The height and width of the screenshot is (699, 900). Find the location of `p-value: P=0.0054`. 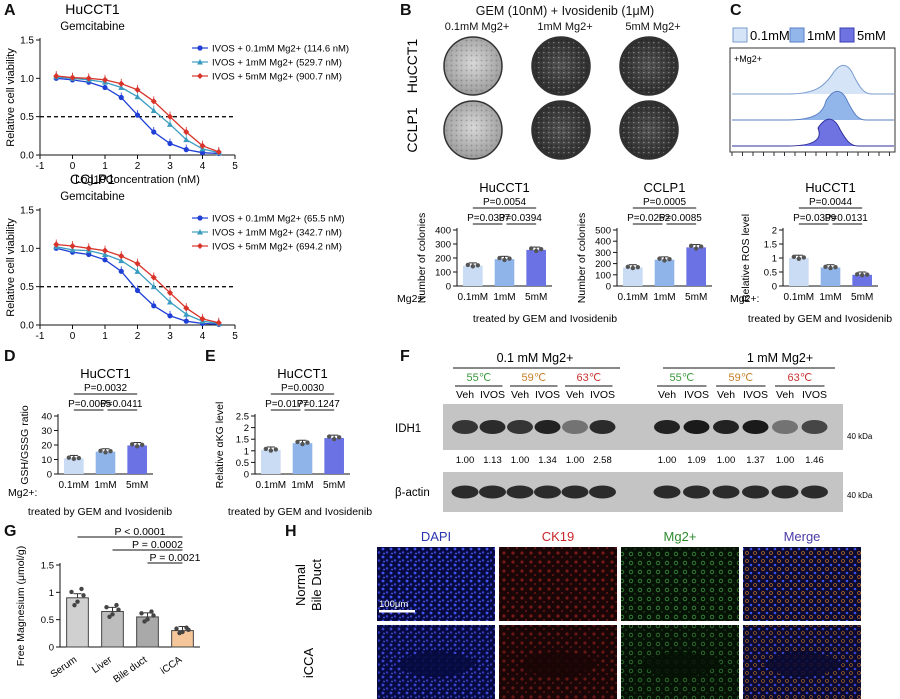

p-value: P=0.0054 is located at coordinates (505, 202).